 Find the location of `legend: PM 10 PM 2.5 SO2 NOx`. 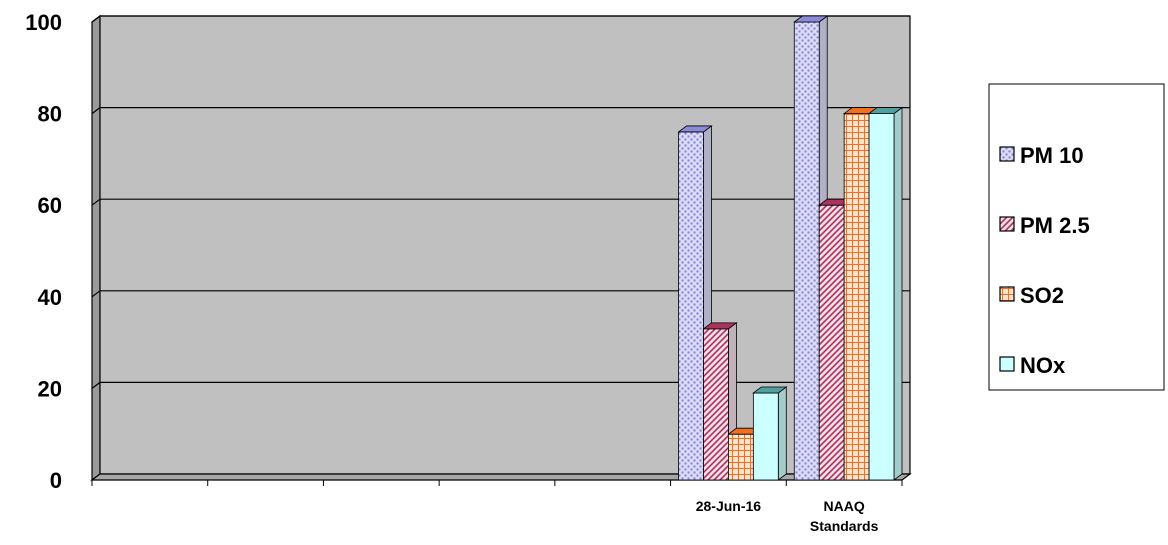

legend: PM 10 PM 2.5 SO2 NOx is located at coordinates (1076, 237).